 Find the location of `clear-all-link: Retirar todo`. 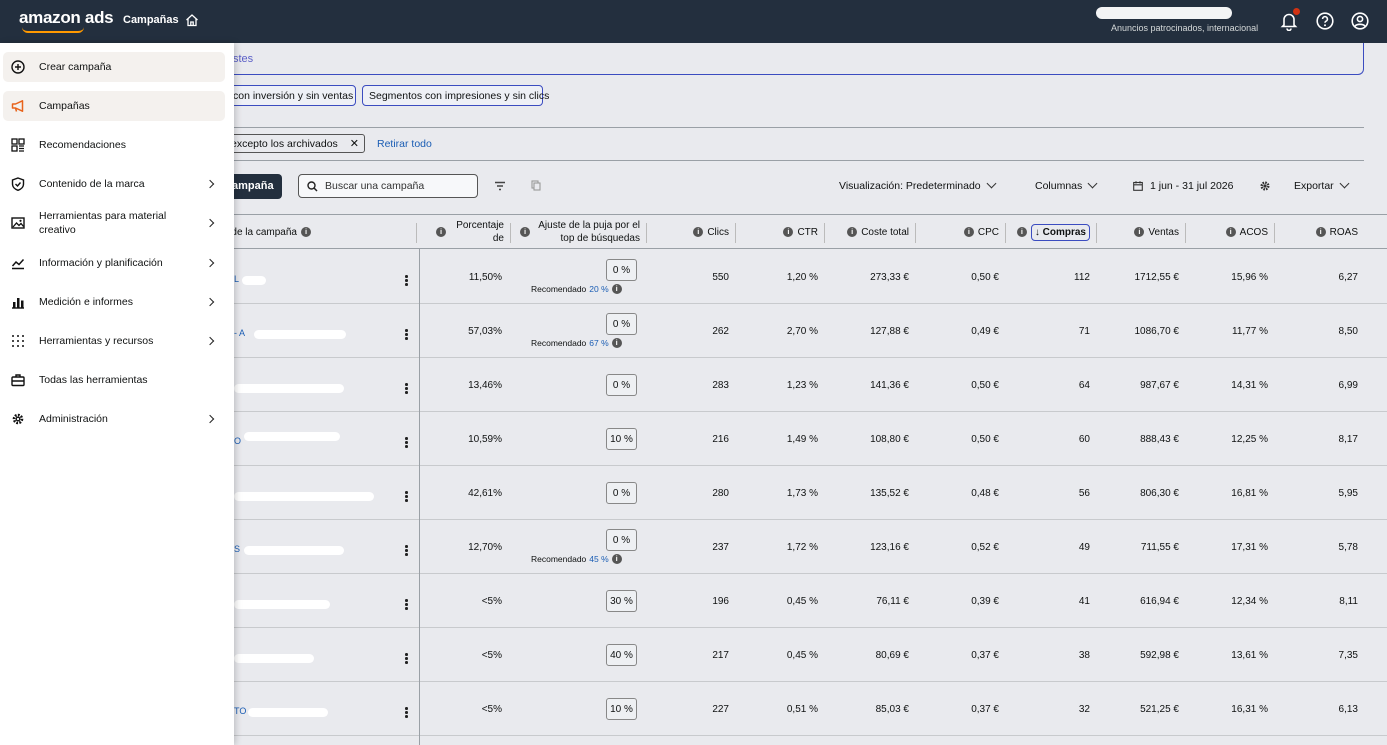

clear-all-link: Retirar todo is located at coordinates (404, 144).